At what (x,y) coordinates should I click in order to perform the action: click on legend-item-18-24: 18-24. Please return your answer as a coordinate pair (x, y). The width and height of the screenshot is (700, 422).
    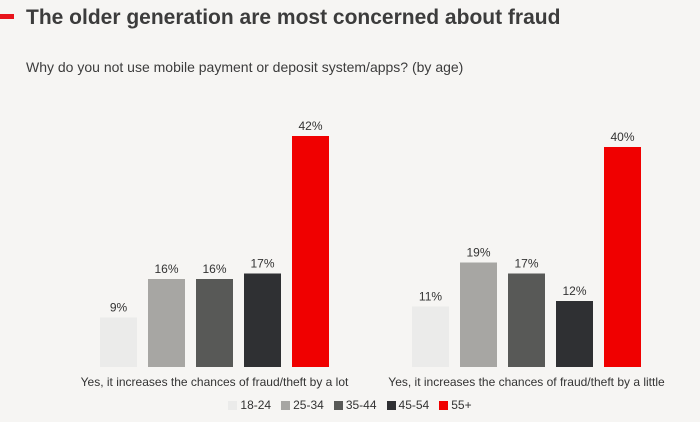
    Looking at the image, I should click on (249, 405).